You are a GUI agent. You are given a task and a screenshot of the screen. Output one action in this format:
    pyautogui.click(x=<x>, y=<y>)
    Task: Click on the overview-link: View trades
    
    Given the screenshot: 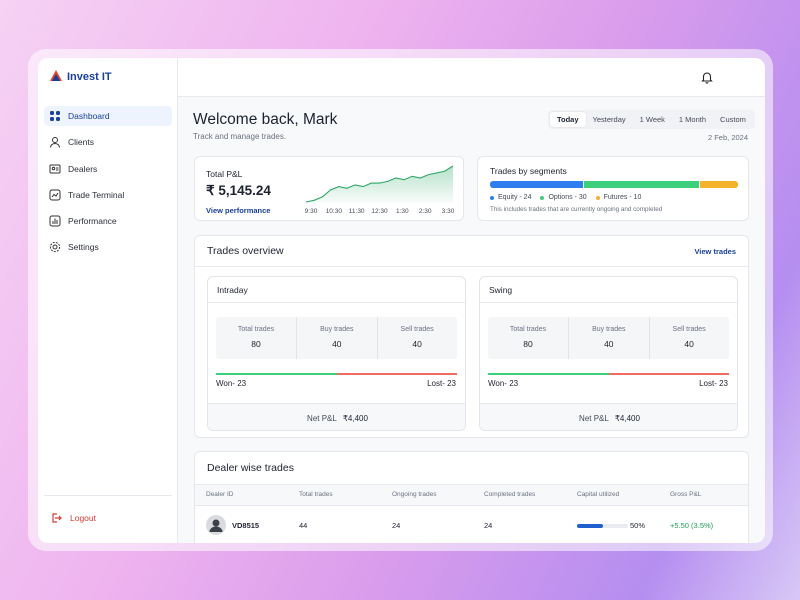 What is the action you would take?
    pyautogui.click(x=715, y=251)
    